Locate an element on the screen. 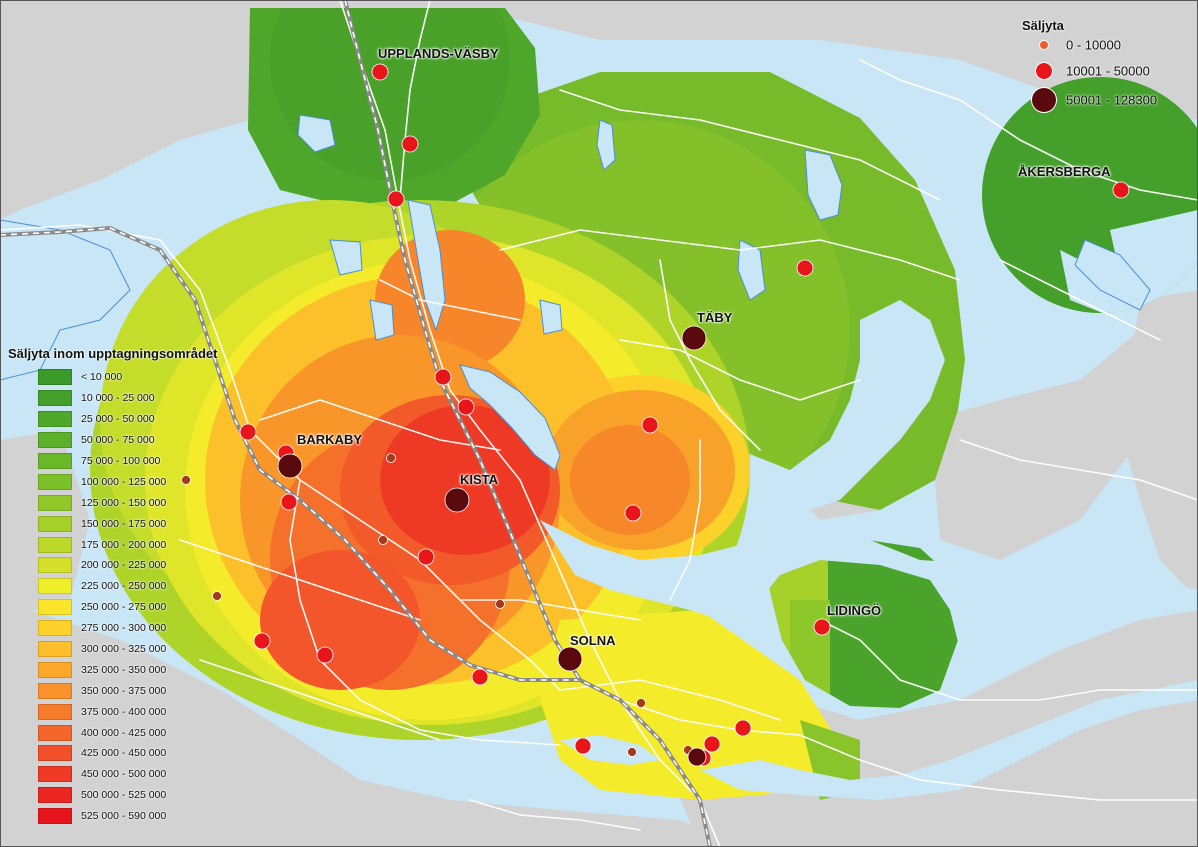 The height and width of the screenshot is (847, 1198). legend-store-size-row: 0 - 10000 is located at coordinates (1107, 45).